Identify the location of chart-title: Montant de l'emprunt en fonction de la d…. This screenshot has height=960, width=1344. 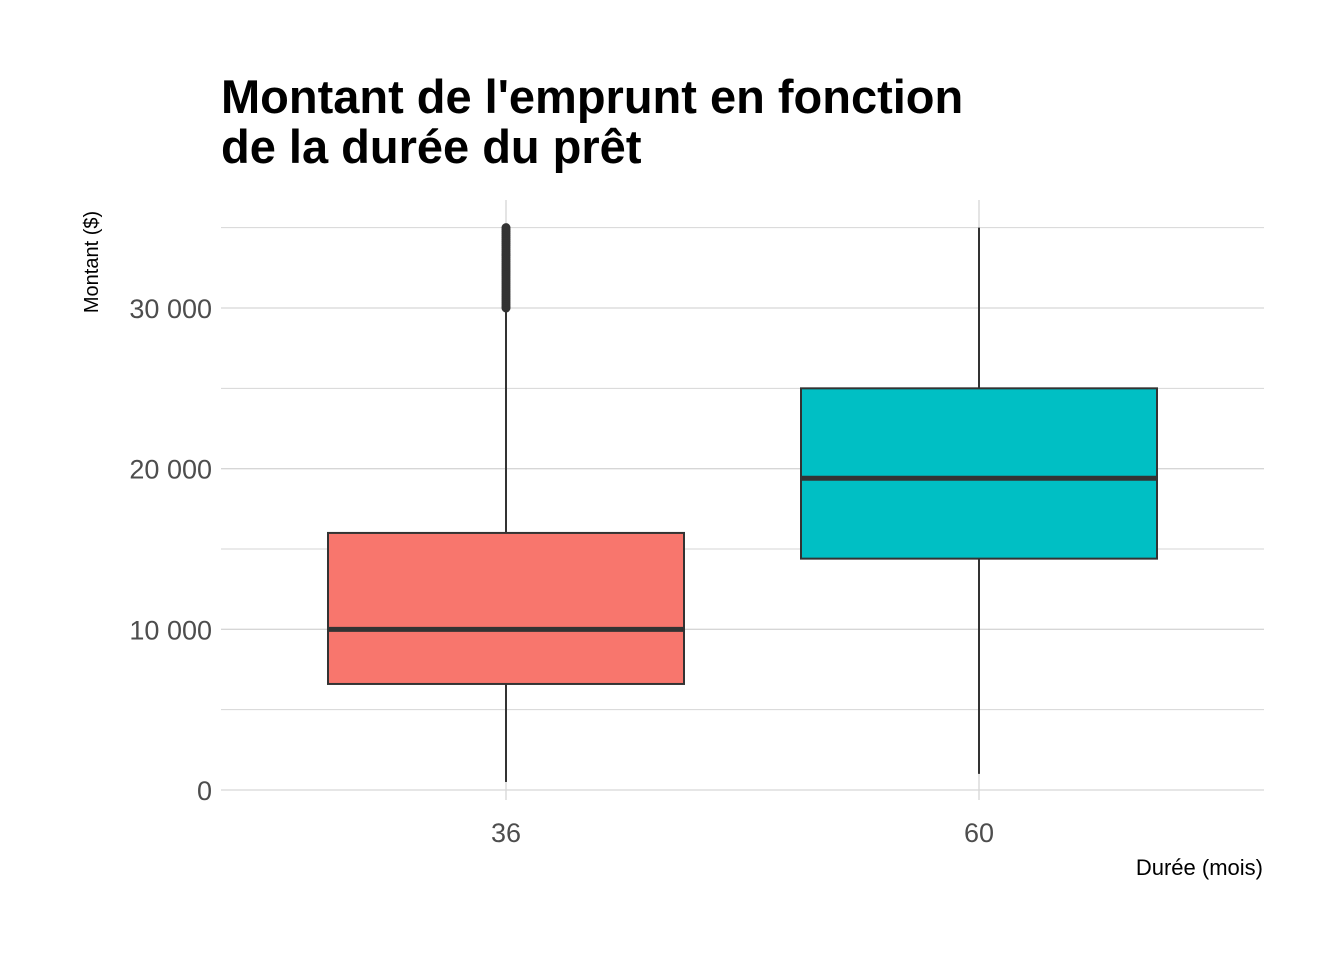
(592, 122).